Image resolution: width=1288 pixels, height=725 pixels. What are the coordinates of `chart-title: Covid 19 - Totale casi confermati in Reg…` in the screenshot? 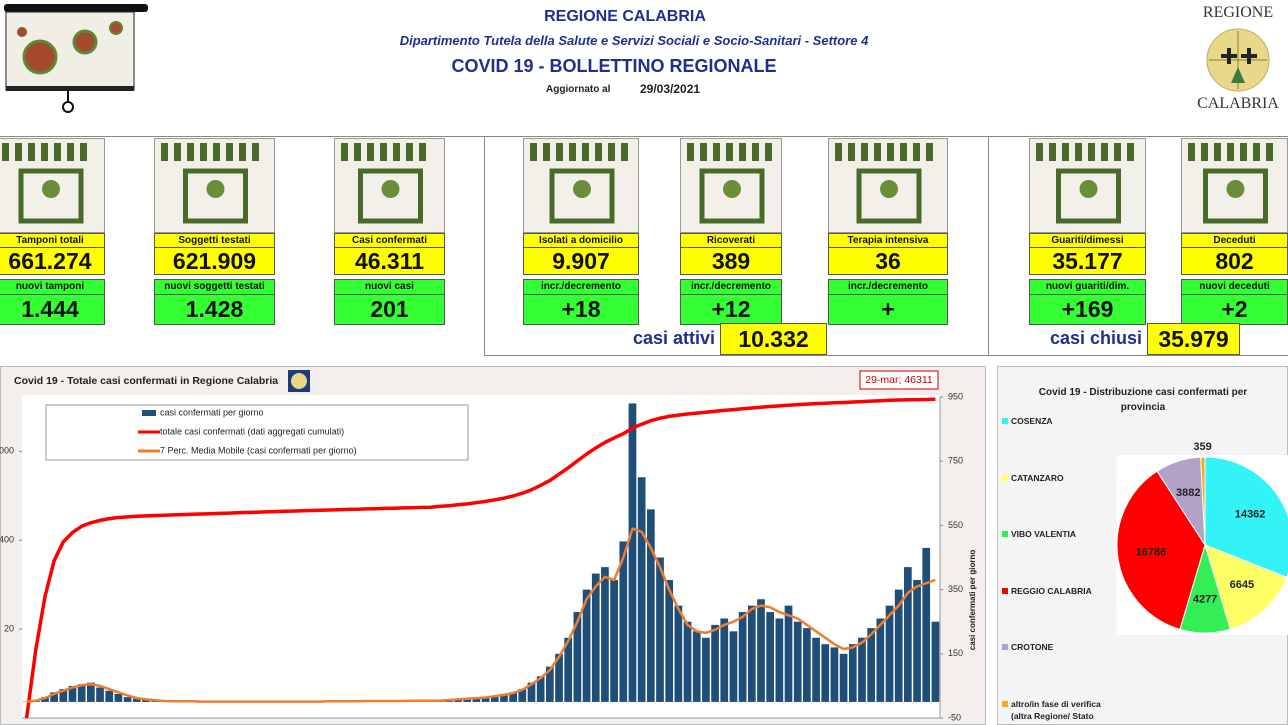 It's located at (146, 381).